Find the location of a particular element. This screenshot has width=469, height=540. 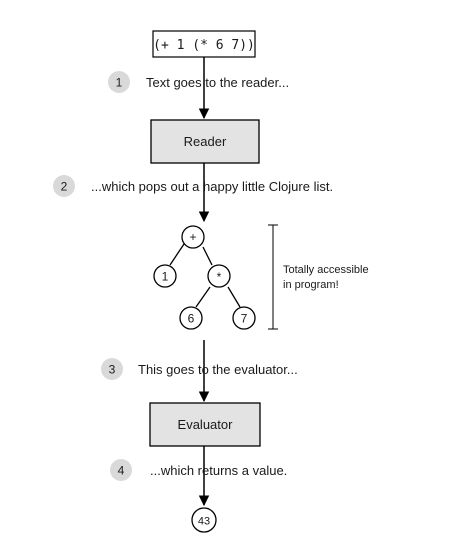

annotation-line-2: in program! is located at coordinates (311, 285).